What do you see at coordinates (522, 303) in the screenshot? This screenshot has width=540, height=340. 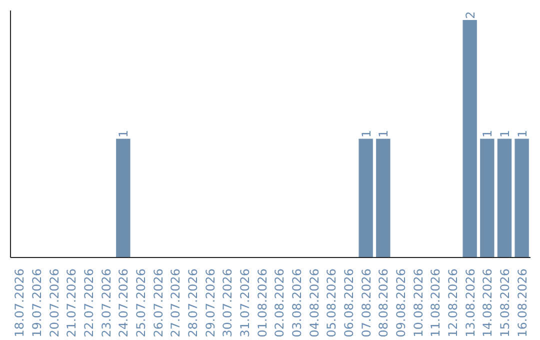 I see `x-tick-label: 16.08.2026` at bounding box center [522, 303].